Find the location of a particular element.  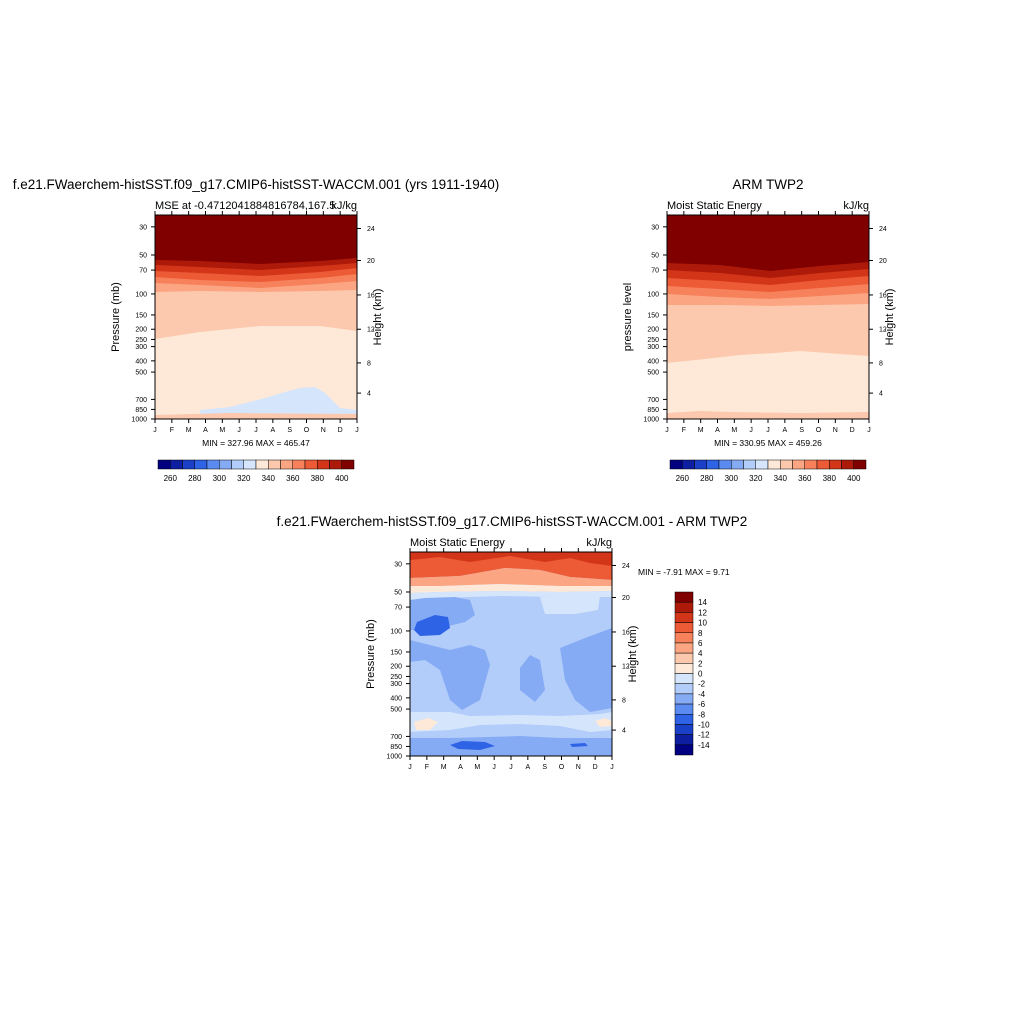

colorbar-label: -4 is located at coordinates (702, 694).